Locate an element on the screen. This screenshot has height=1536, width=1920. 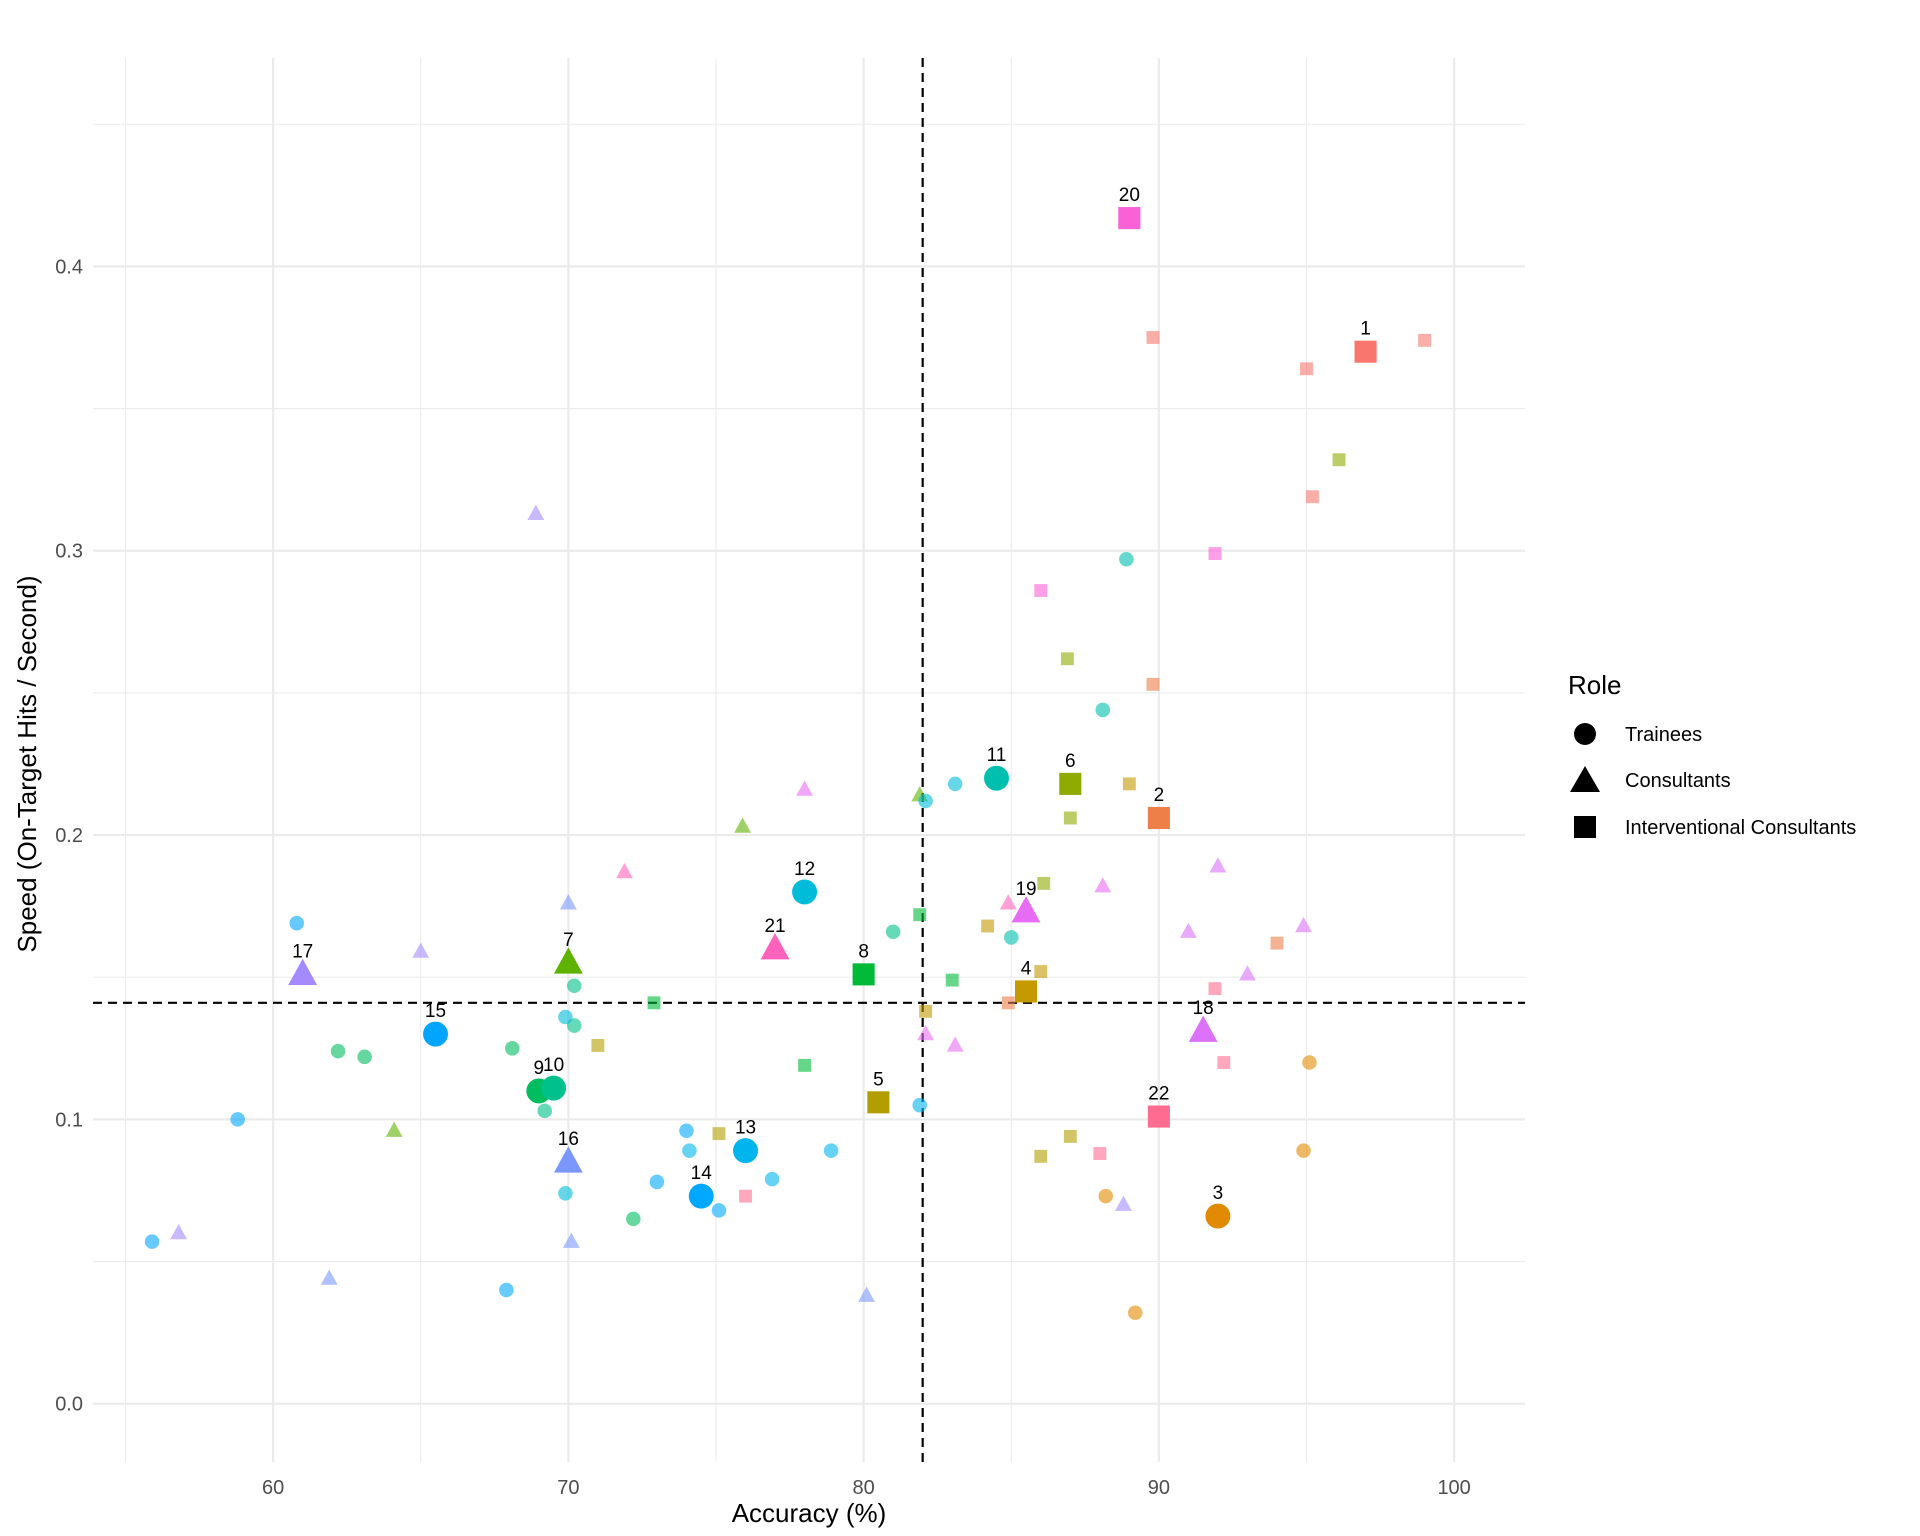
legend-triangle-icon is located at coordinates (1585, 779).